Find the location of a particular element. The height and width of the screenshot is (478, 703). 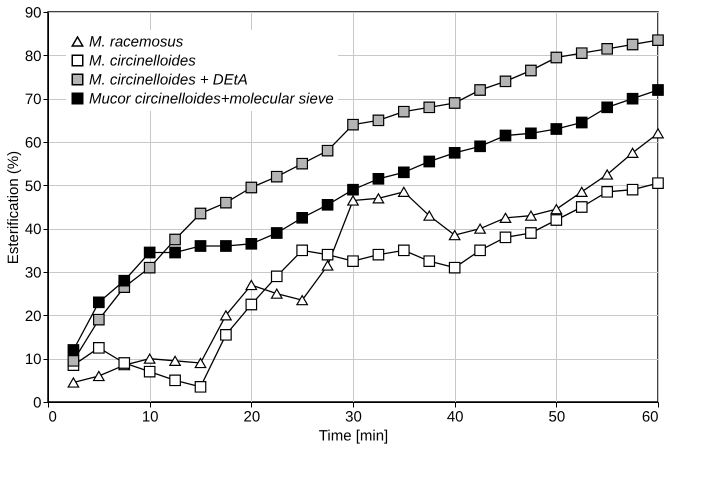

y-tick-label: 80 is located at coordinates (33, 56).